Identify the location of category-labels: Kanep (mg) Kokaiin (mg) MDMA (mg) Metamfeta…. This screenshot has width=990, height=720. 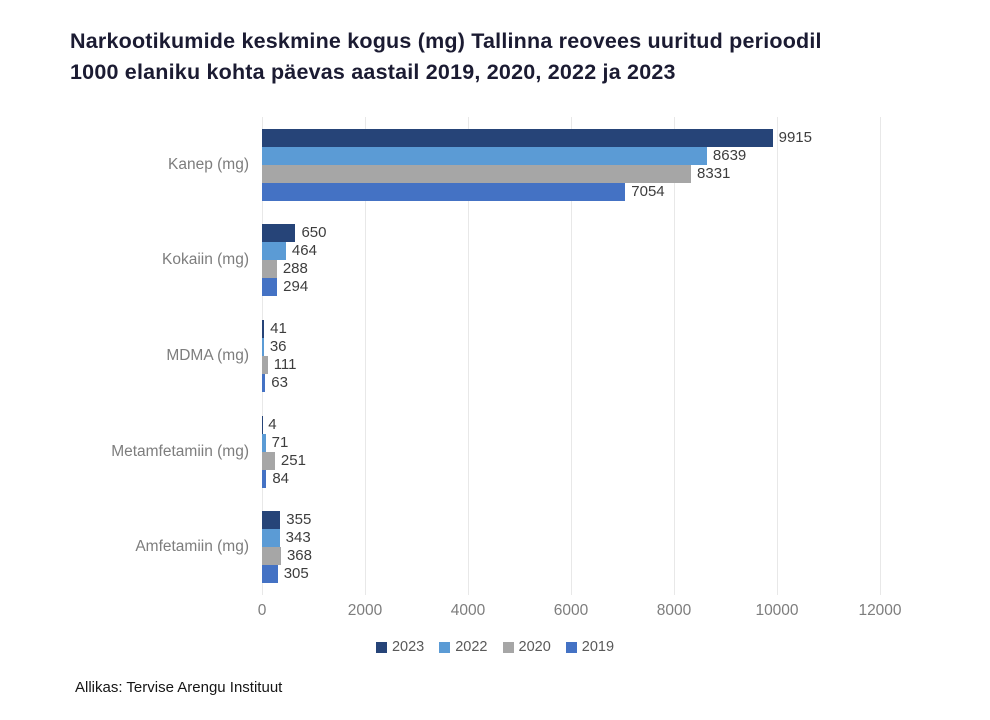
(166, 369).